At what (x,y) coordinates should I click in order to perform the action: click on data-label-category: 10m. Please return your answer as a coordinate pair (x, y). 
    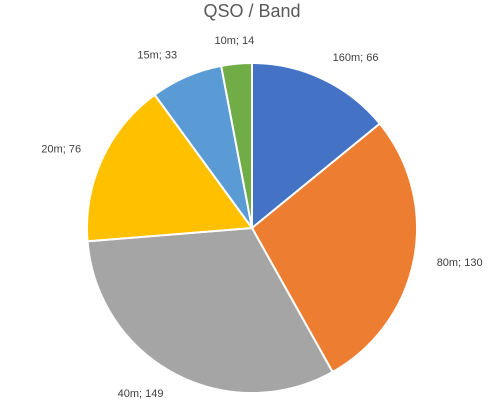
    Looking at the image, I should click on (224, 41).